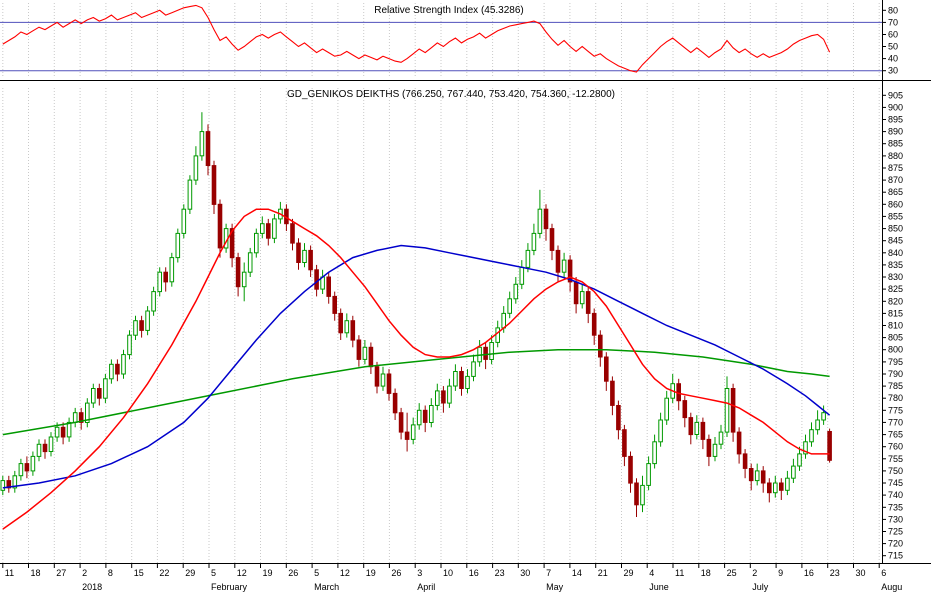 This screenshot has height=600, width=931. What do you see at coordinates (895, 544) in the screenshot?
I see `svg-text: 720` at bounding box center [895, 544].